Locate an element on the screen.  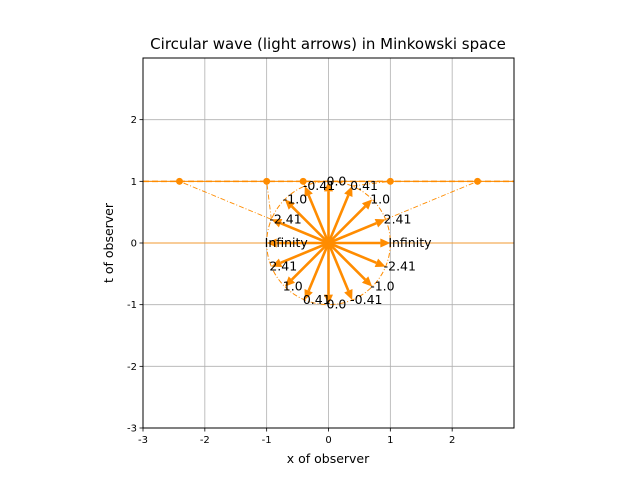
x-tick-label: 0 is located at coordinates (328, 440).